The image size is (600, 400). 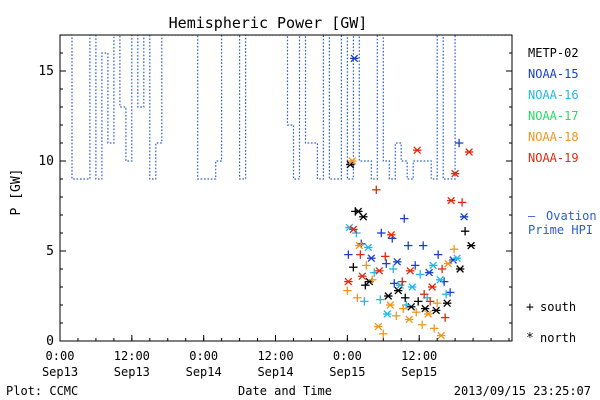 What do you see at coordinates (553, 74) in the screenshot?
I see `legend-noaa-15: NOAA-15` at bounding box center [553, 74].